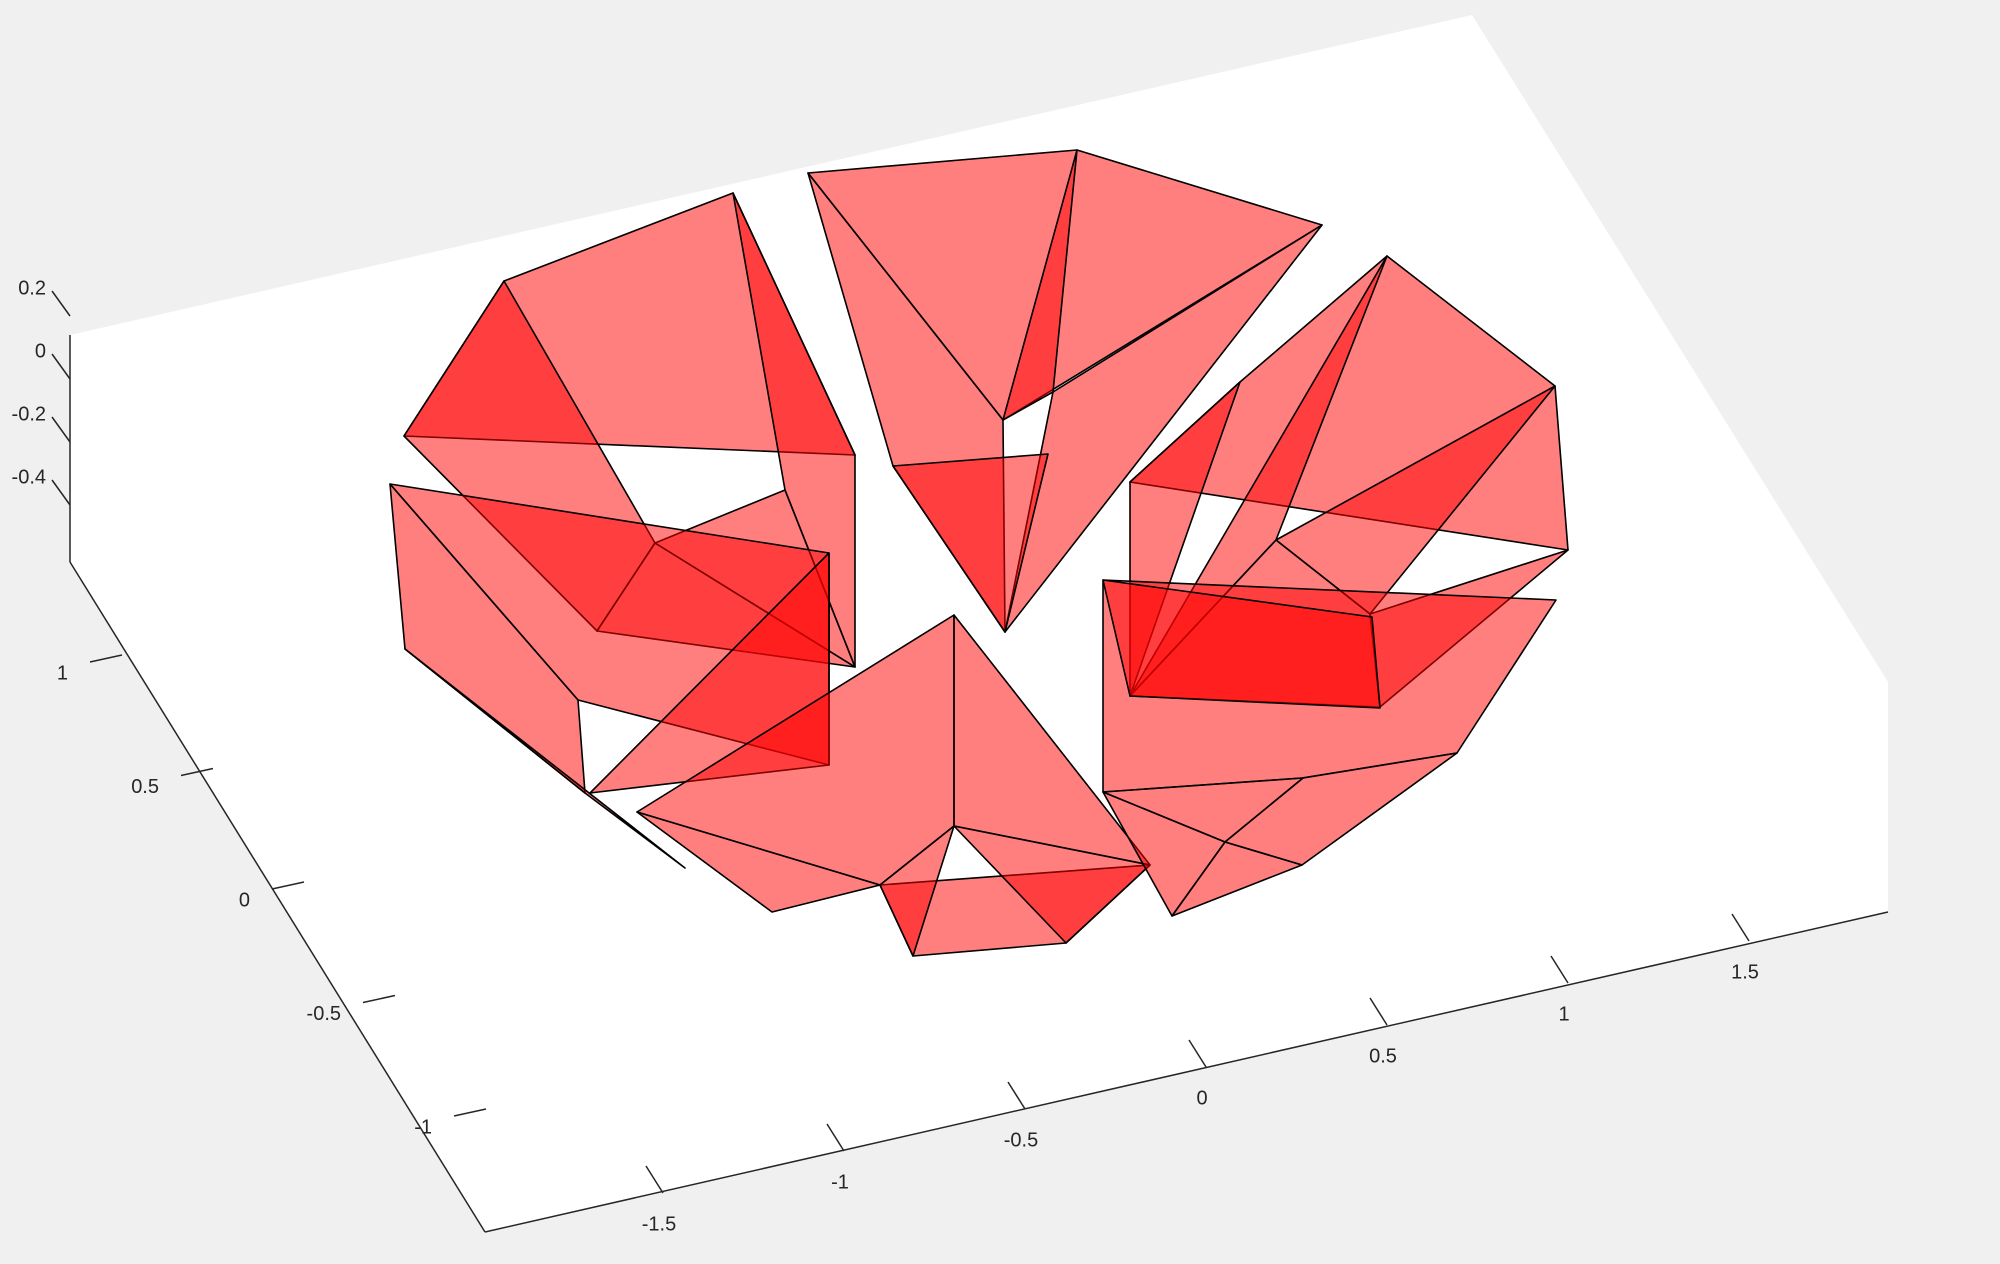 The image size is (2000, 1264). I want to click on x-tick-label: -1.5, so click(659, 1224).